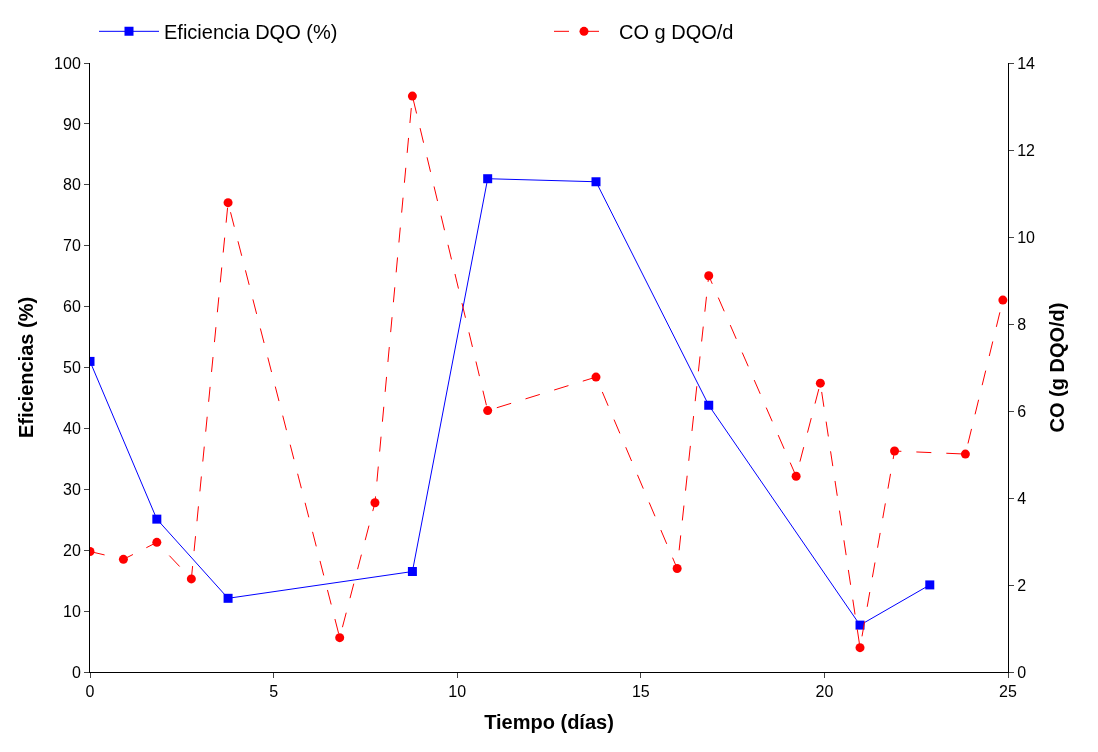 This screenshot has height=752, width=1098. I want to click on y-tick-label: 70, so click(72, 246).